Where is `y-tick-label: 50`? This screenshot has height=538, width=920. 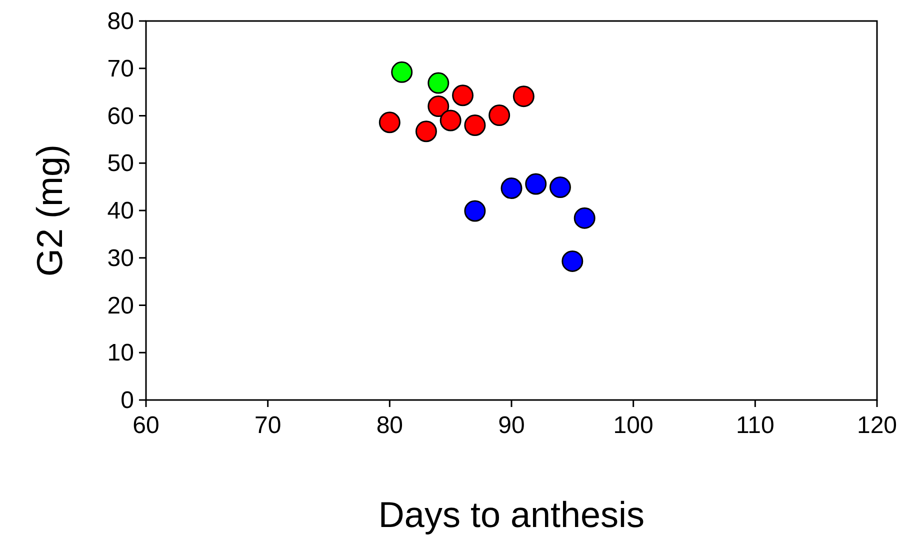
y-tick-label: 50 is located at coordinates (120, 164).